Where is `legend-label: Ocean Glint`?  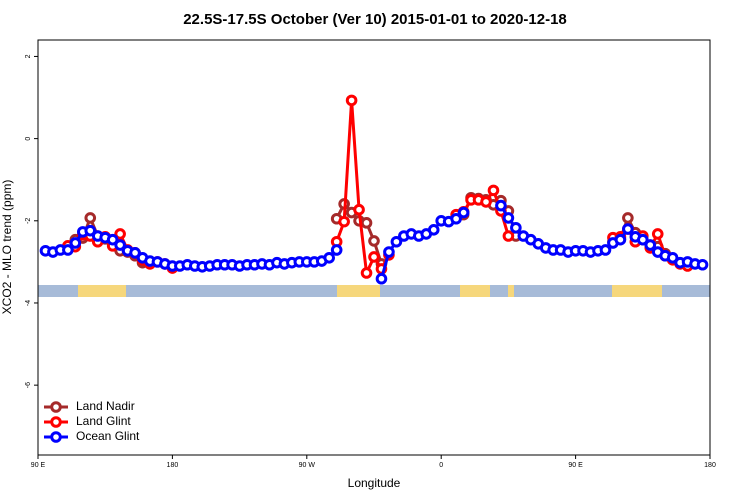 legend-label: Ocean Glint is located at coordinates (108, 436).